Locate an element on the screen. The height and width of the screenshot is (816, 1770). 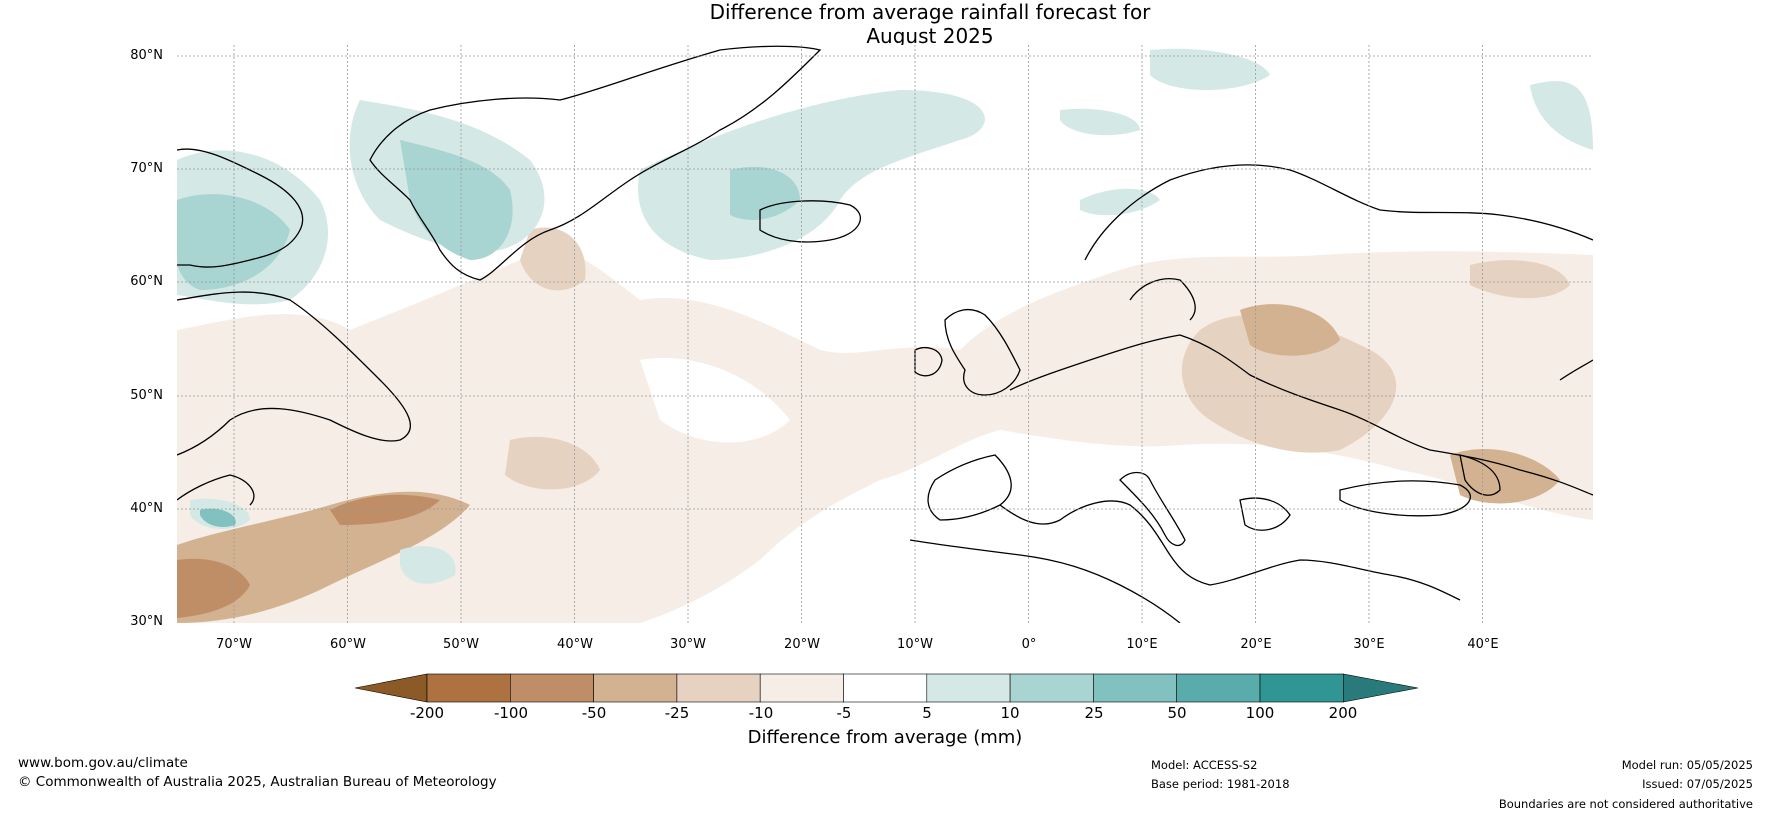
lon-label-10w: 10°W is located at coordinates (915, 644).